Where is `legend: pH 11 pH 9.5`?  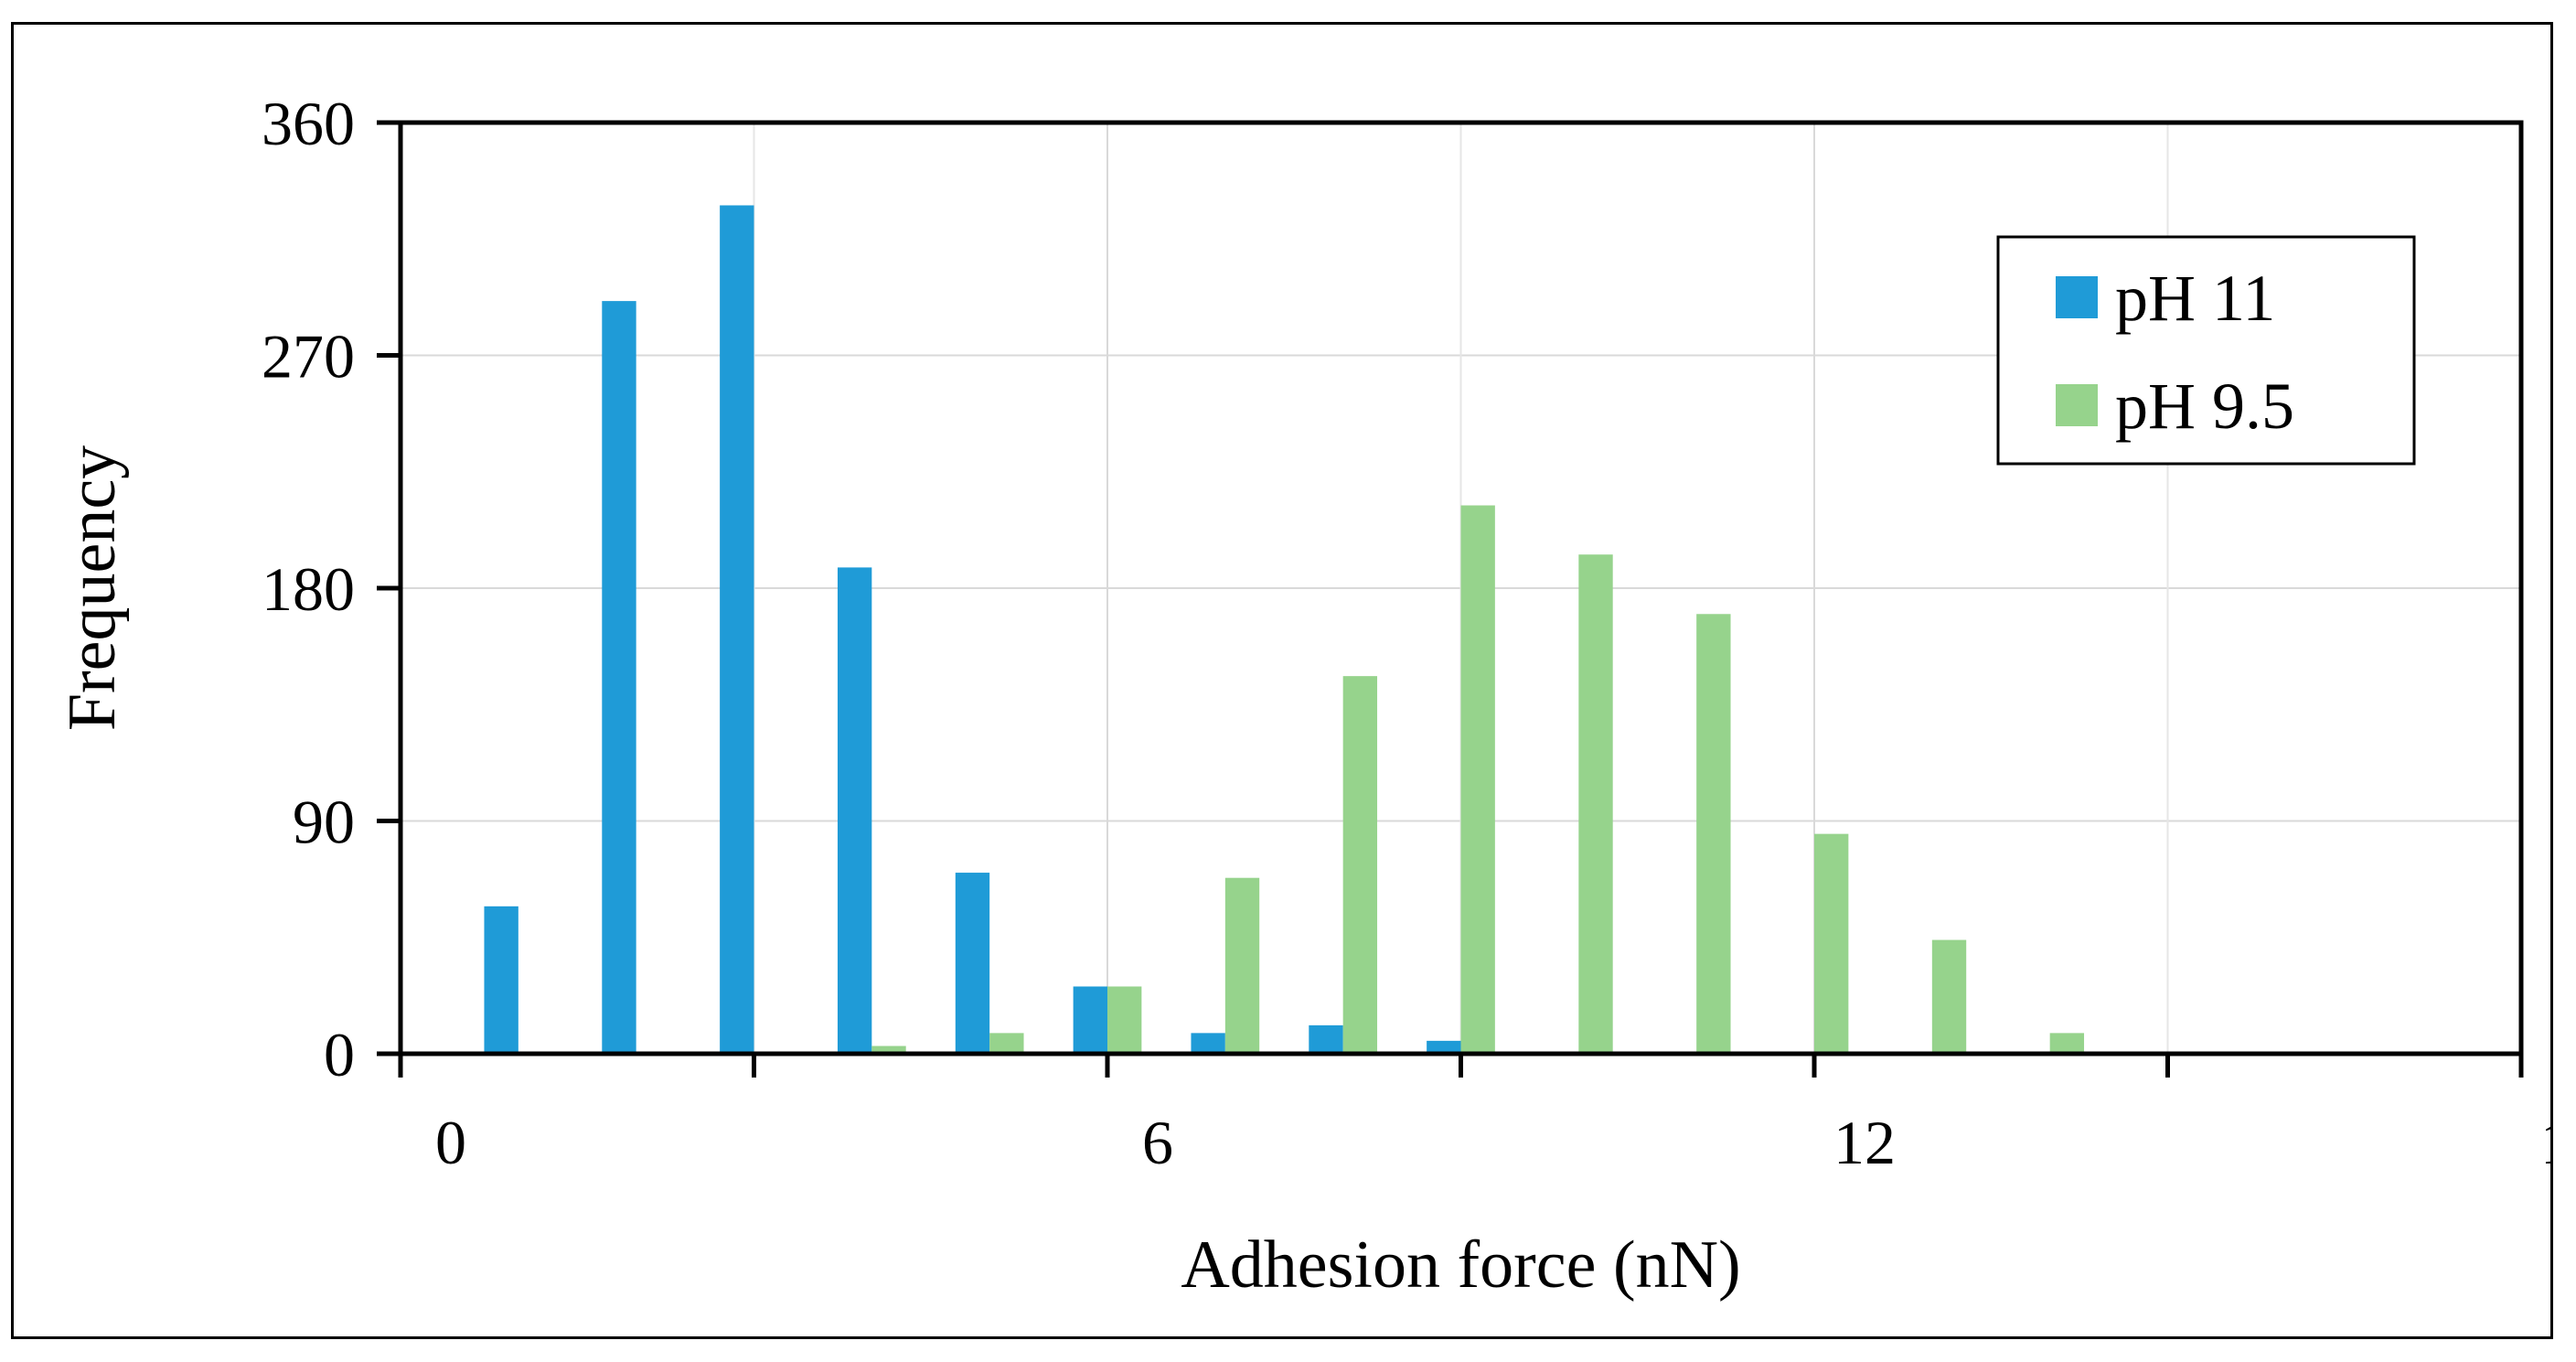 legend: pH 11 pH 9.5 is located at coordinates (2206, 350).